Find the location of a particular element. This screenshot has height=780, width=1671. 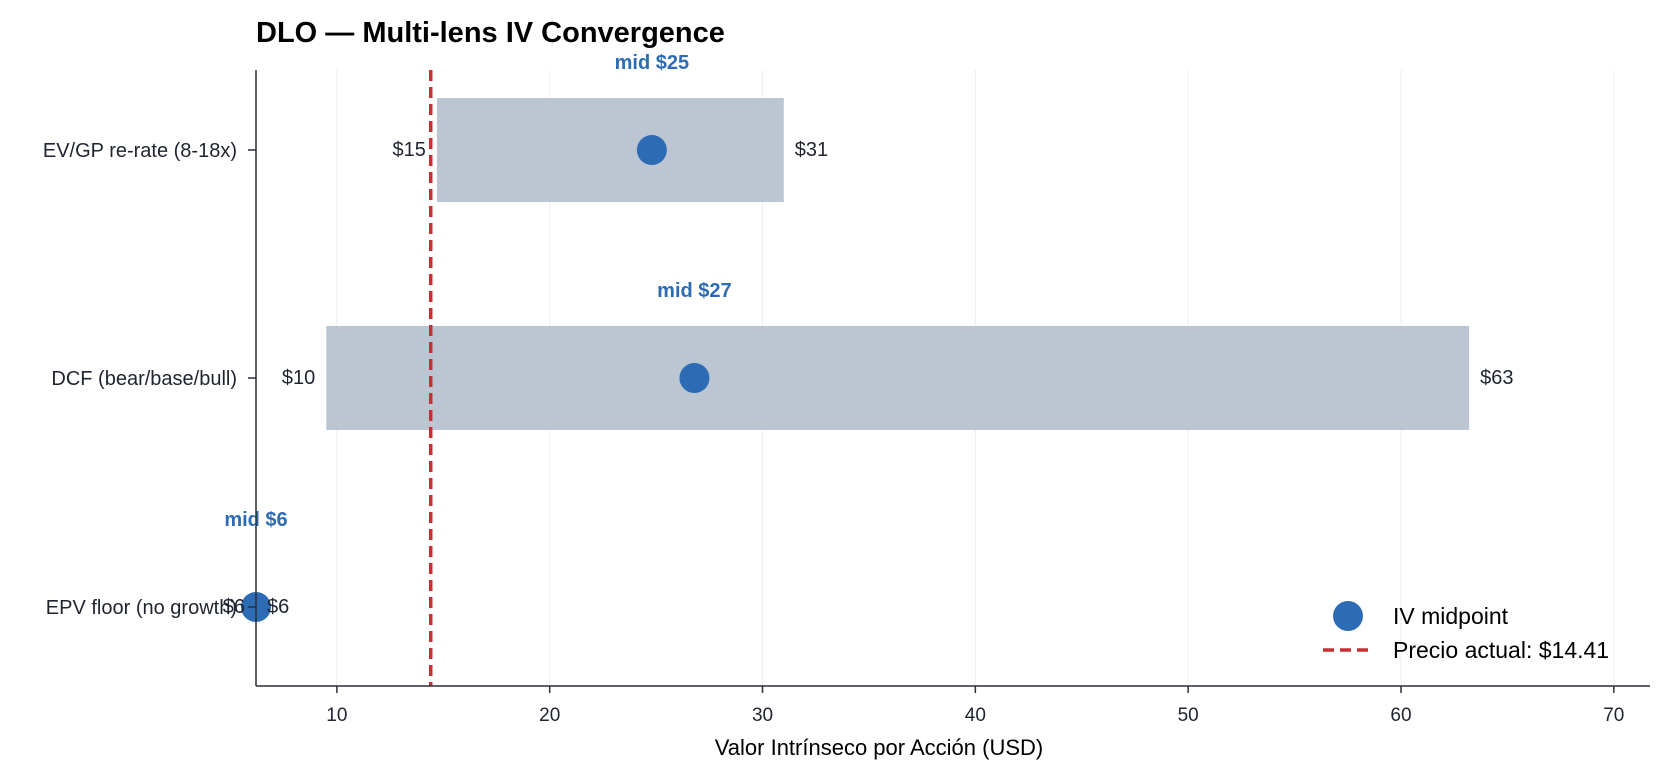

x-tick-label: 40 is located at coordinates (975, 715).